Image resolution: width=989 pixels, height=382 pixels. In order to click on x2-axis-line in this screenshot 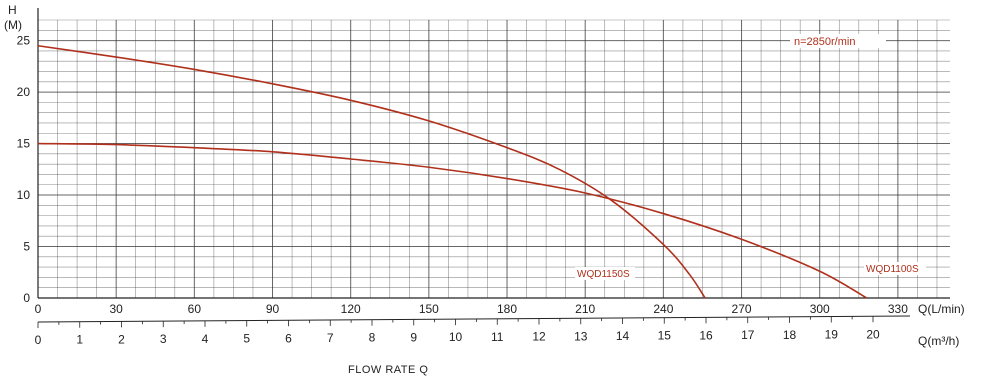, I will do `click(474, 319)`.